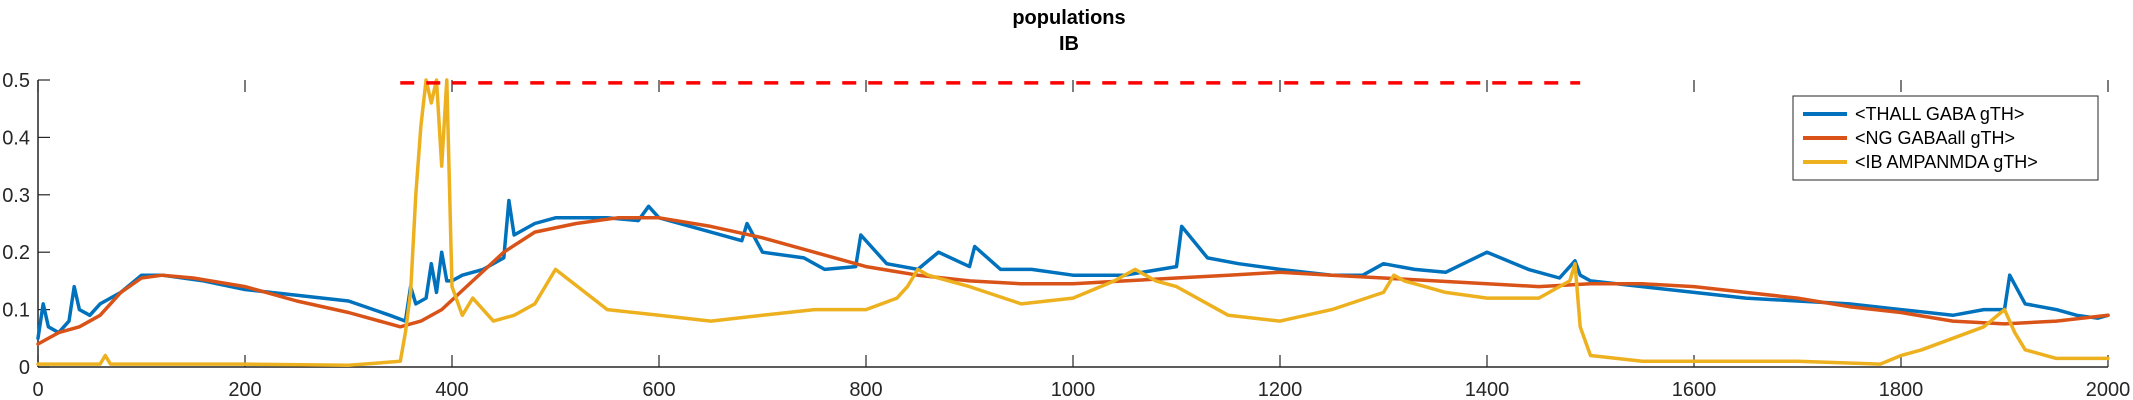 This screenshot has height=400, width=2133. I want to click on y-tick-label: 0.4, so click(16, 138).